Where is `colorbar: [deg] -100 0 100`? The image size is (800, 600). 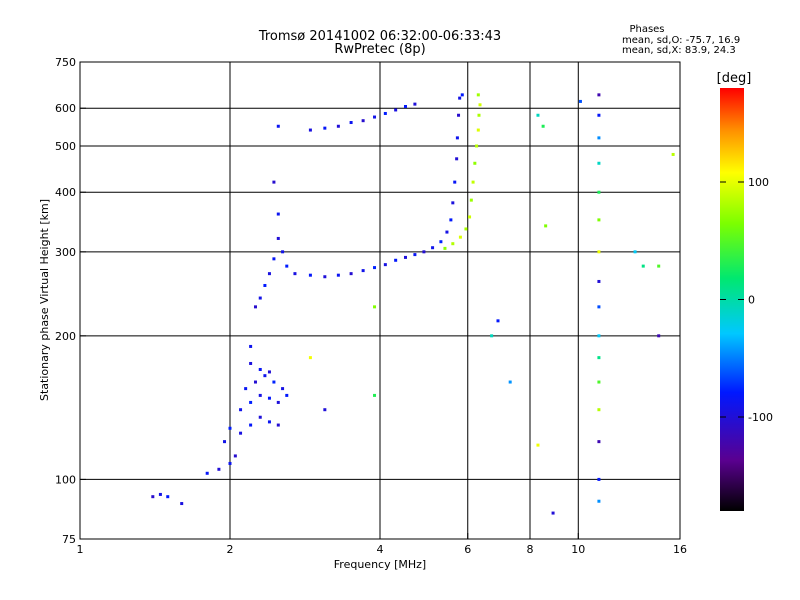 colorbar: [deg] -100 0 100 is located at coordinates (745, 291).